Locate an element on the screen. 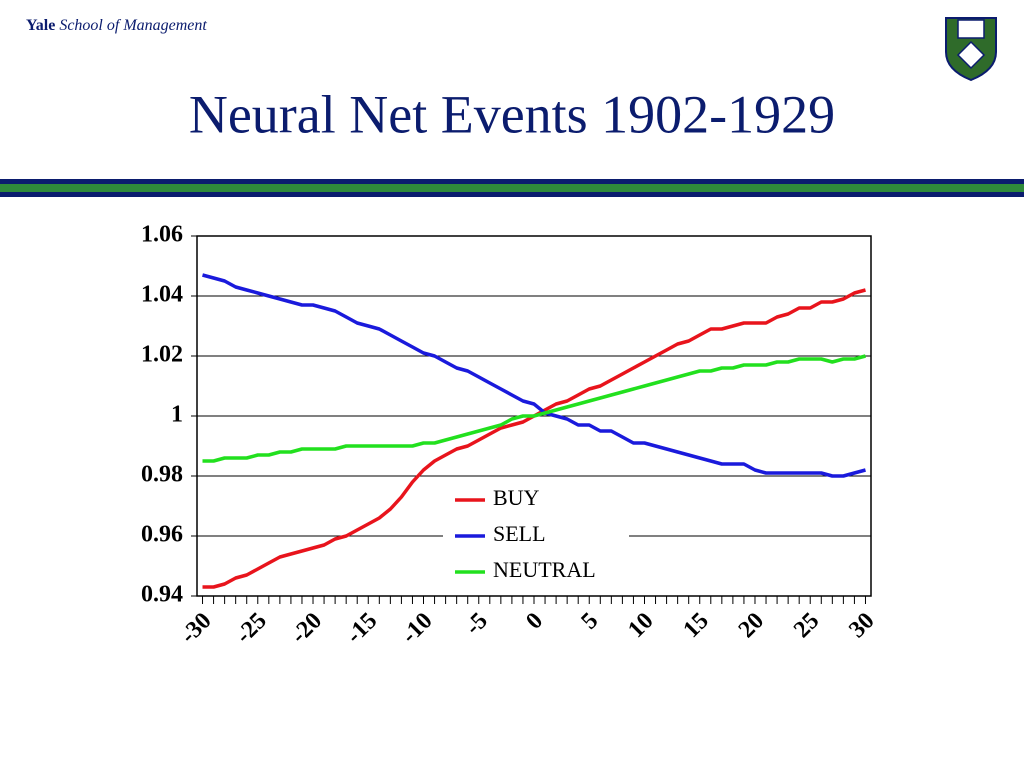 This screenshot has width=1024, height=768. legend-label: BUY is located at coordinates (516, 497).